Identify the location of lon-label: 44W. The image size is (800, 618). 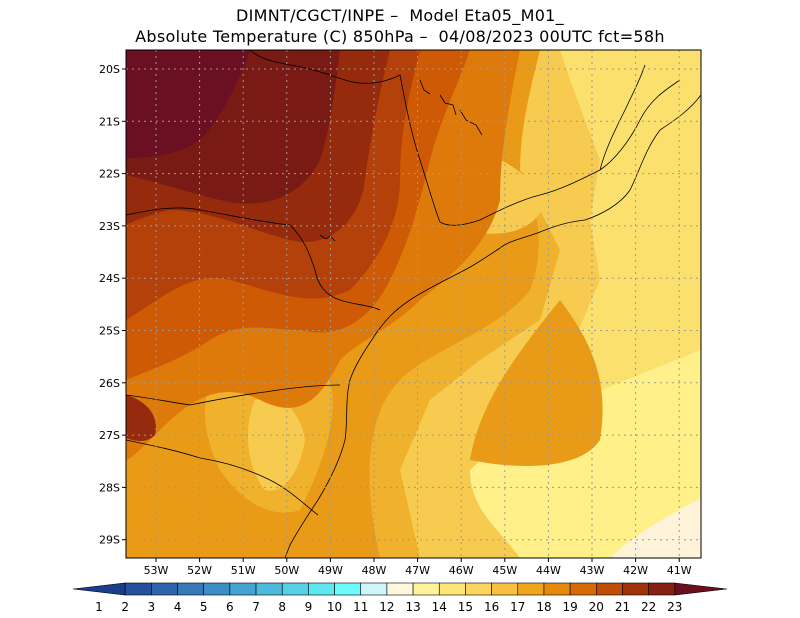
(548, 570).